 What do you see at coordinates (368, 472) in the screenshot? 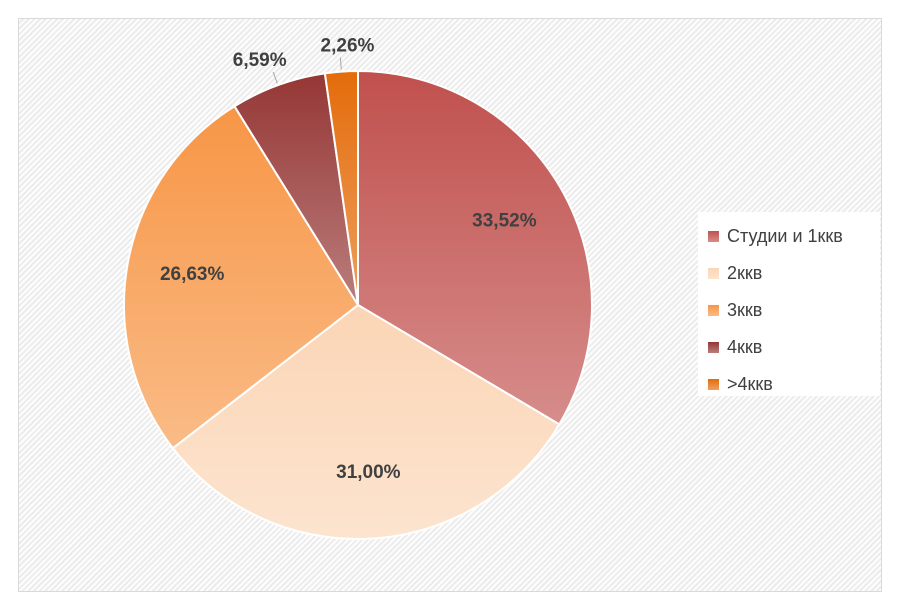
I see `data-label: 31,00%` at bounding box center [368, 472].